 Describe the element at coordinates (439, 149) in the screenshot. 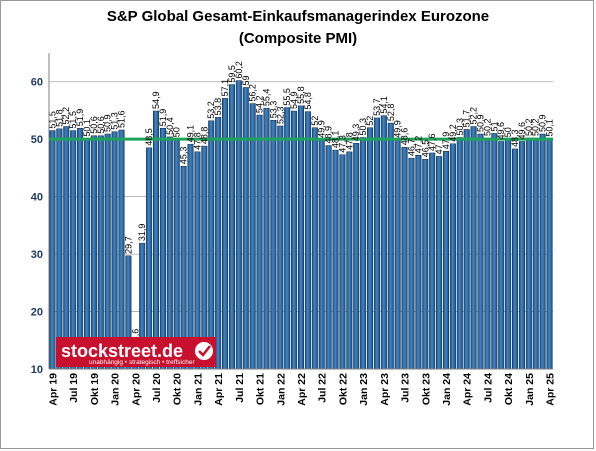

I see `data-label: 47` at that location.